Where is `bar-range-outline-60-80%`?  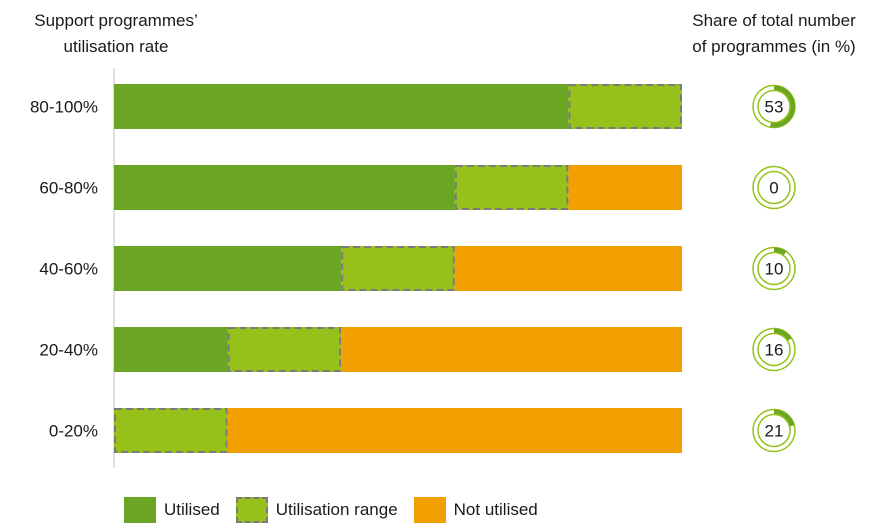
bar-range-outline-60-80% is located at coordinates (511, 187).